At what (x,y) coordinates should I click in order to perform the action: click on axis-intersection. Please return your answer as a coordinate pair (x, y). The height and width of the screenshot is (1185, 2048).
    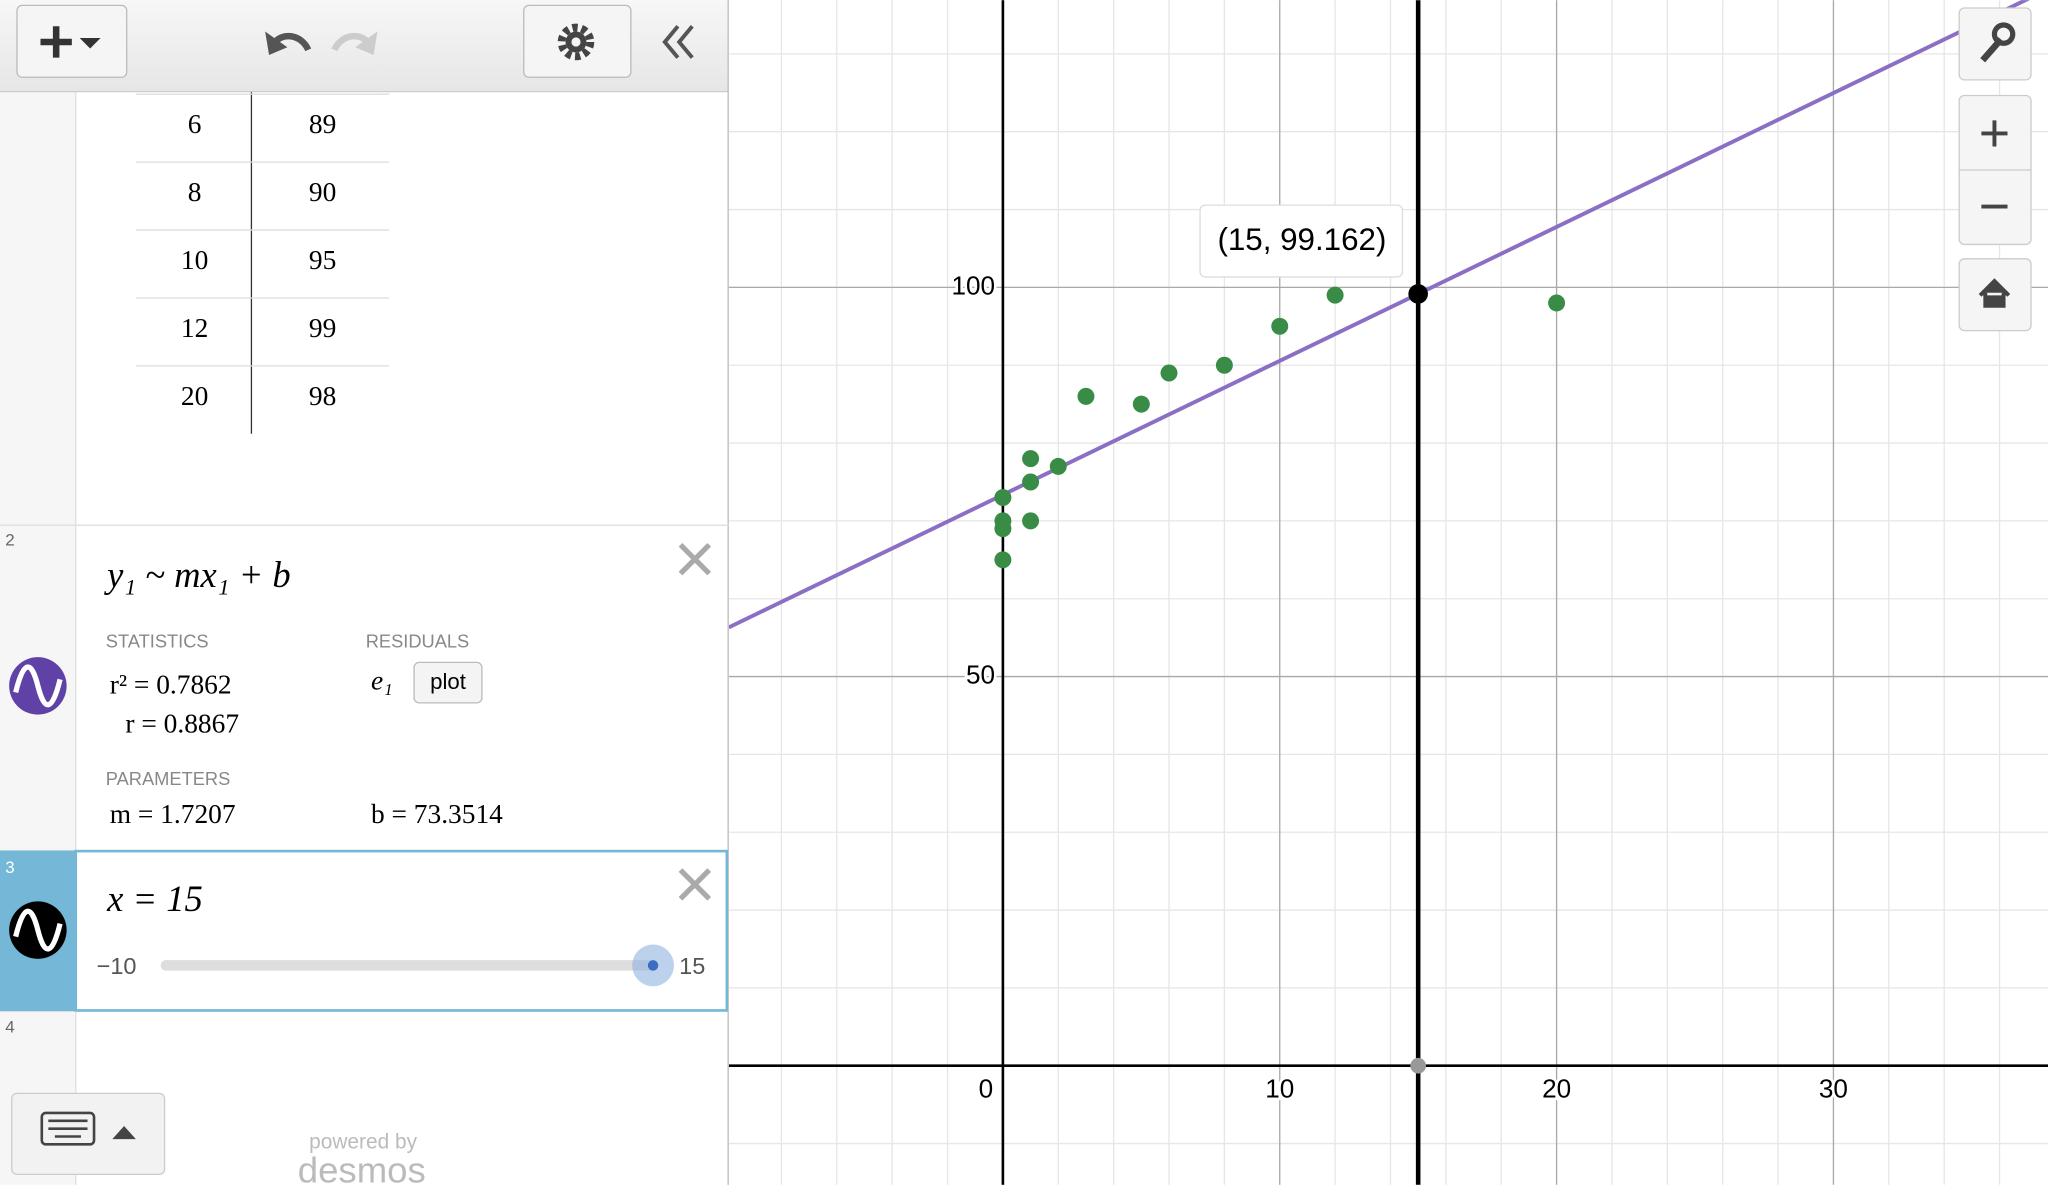
    Looking at the image, I should click on (1418, 1065).